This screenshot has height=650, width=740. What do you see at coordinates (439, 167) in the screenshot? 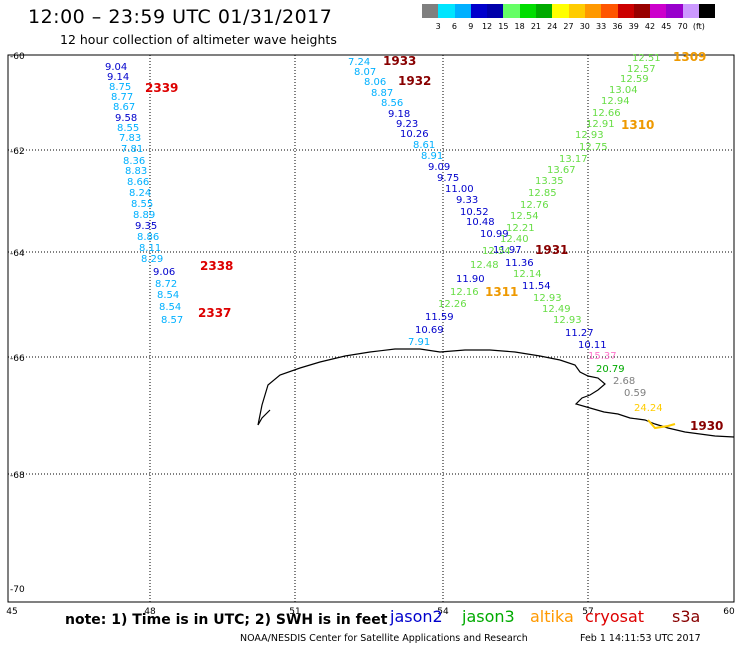
I see `jason2-swh-label: 9.09` at bounding box center [439, 167].